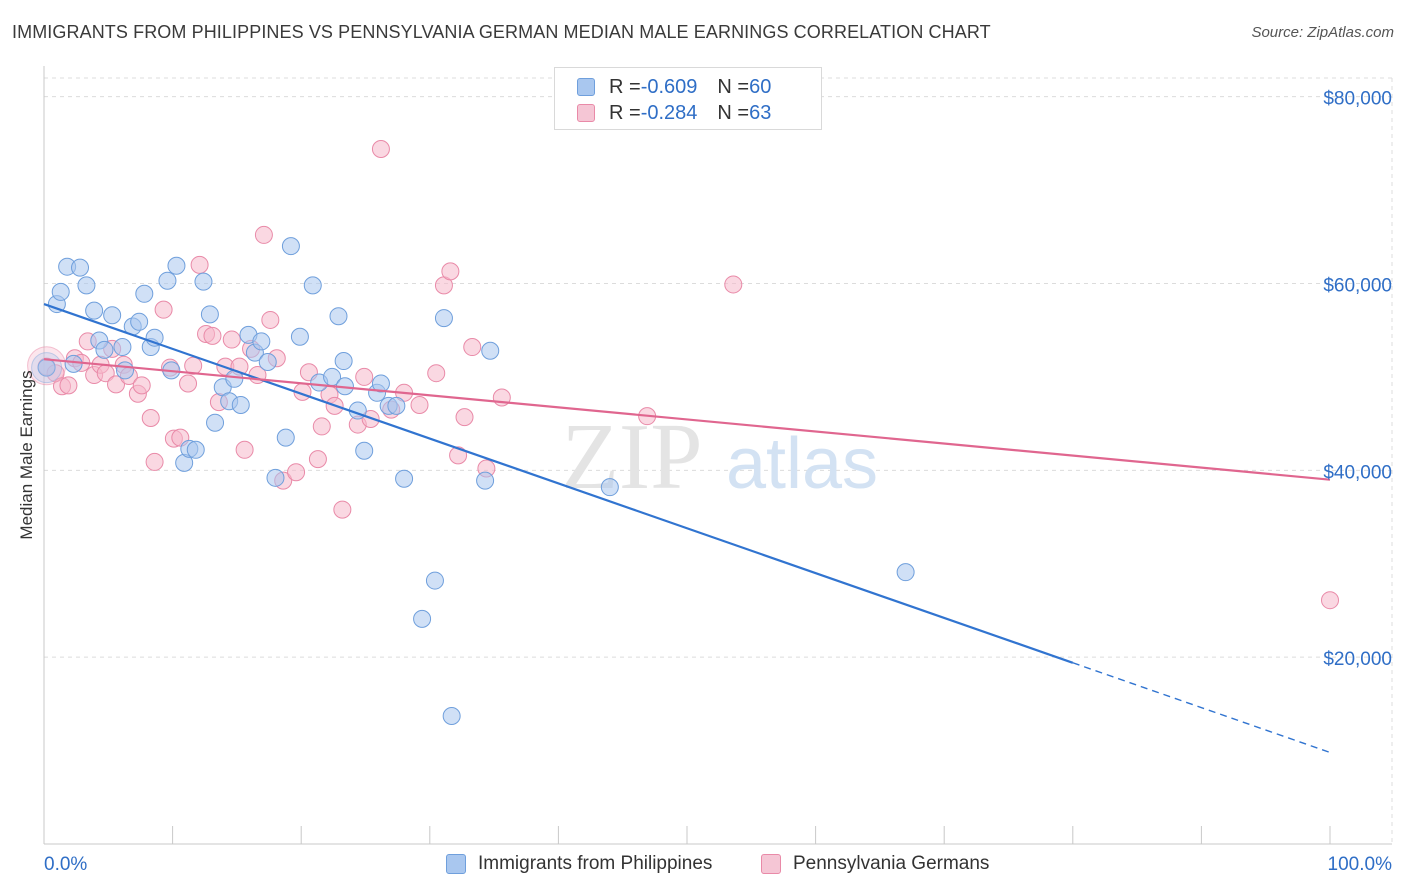  I want to click on legend-n-value: 60, so click(760, 86).